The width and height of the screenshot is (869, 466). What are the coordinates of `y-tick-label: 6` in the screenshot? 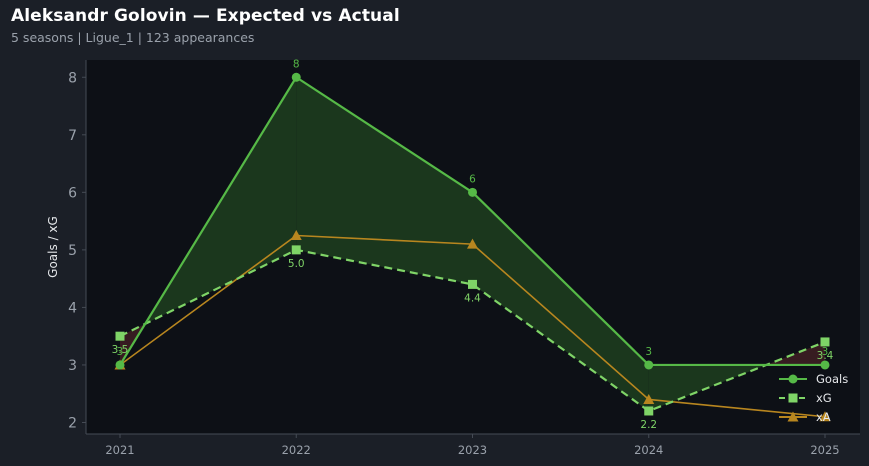 It's located at (72, 193).